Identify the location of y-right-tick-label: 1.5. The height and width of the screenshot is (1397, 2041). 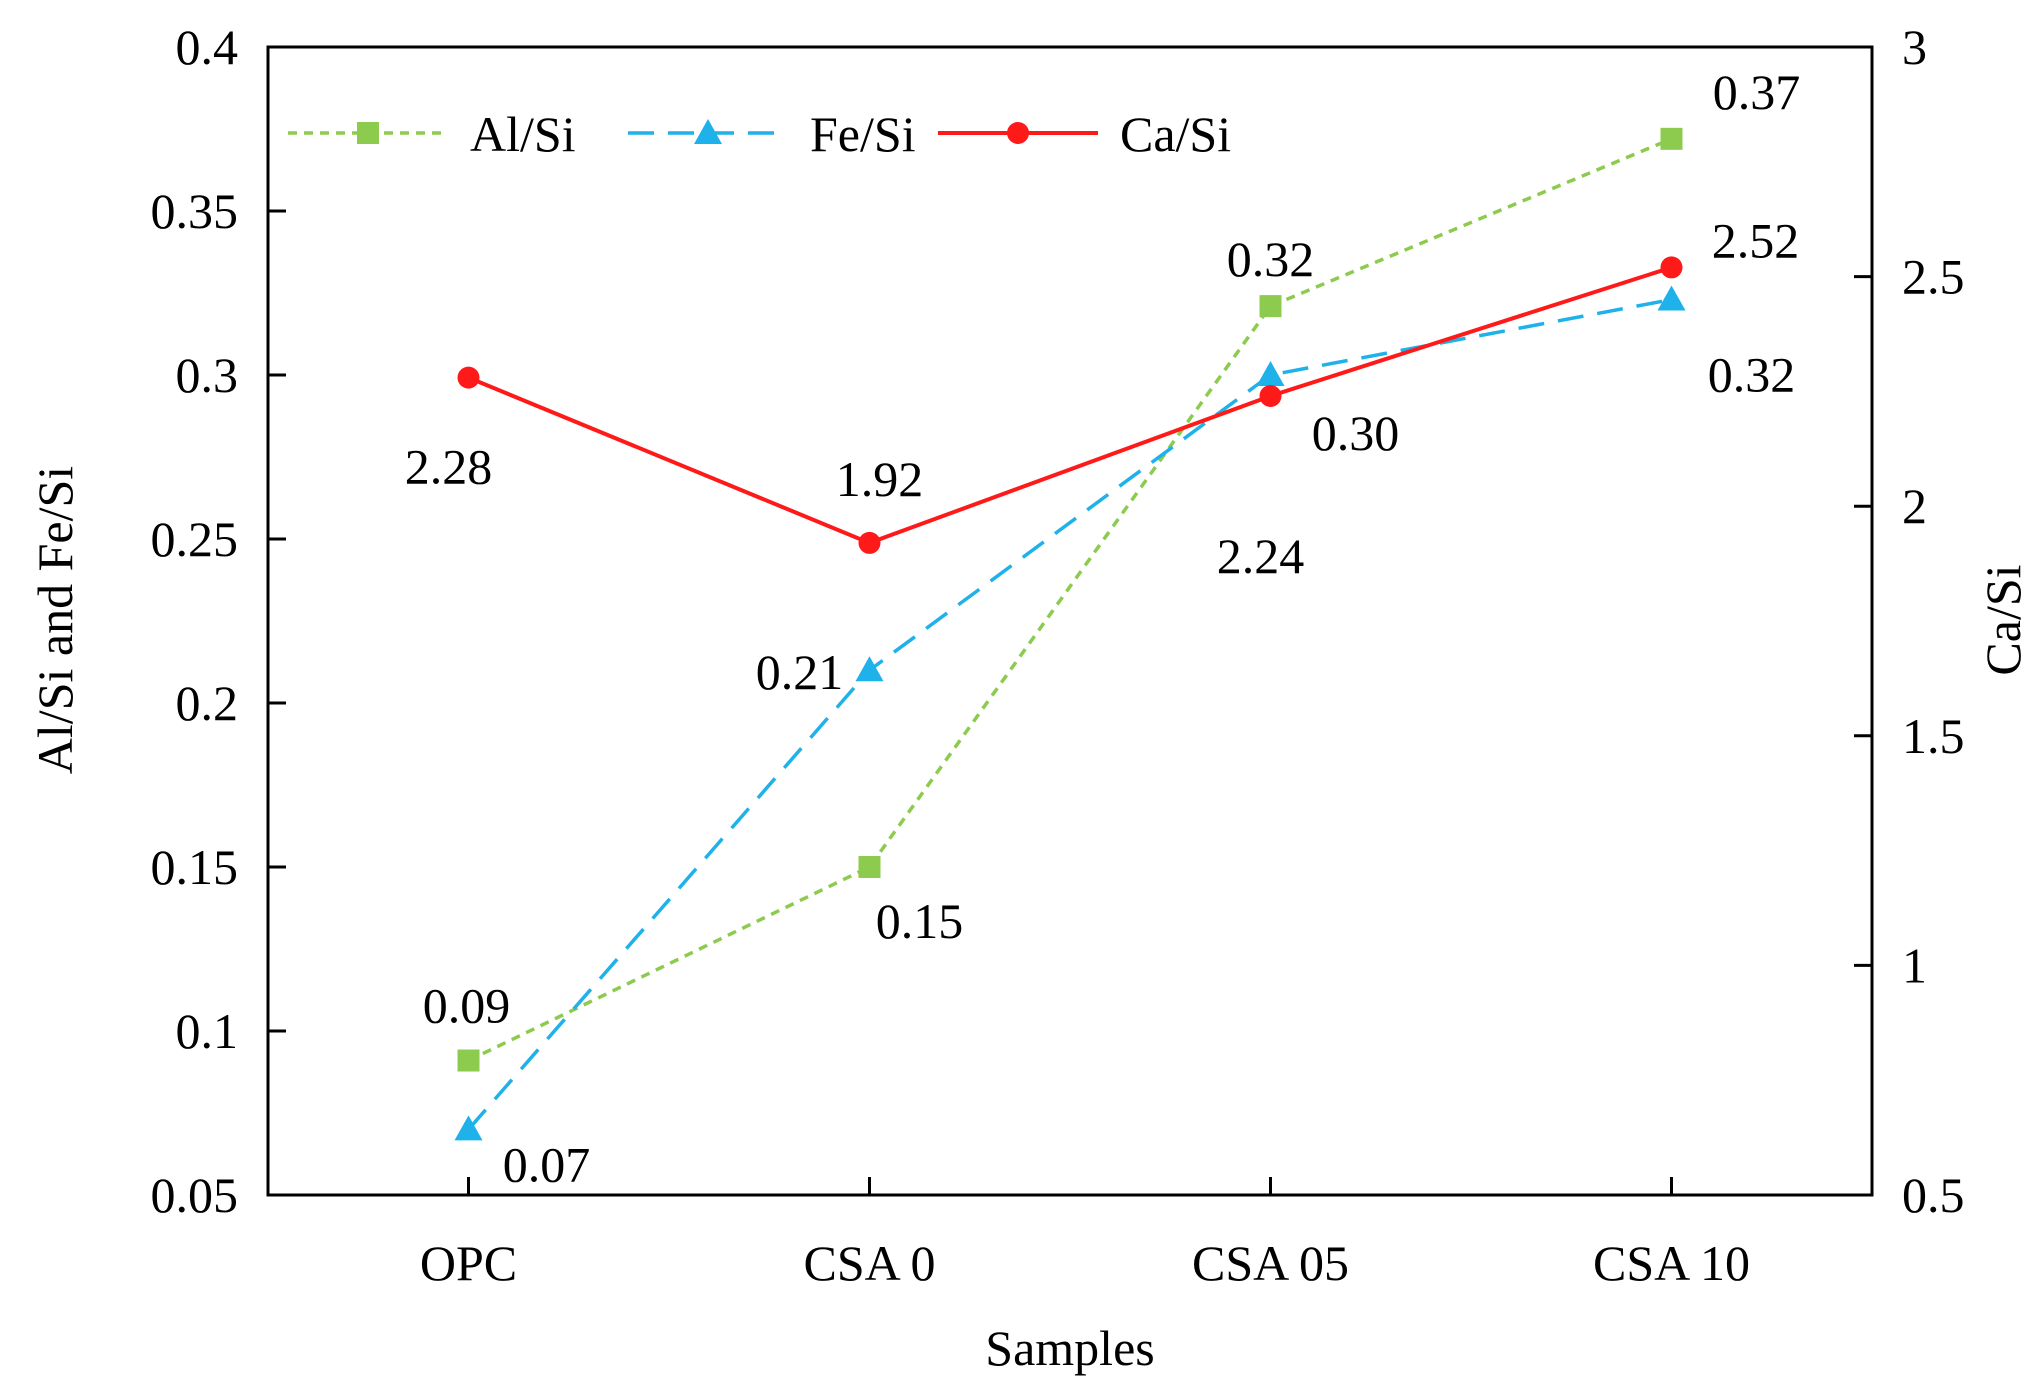
(1933, 736).